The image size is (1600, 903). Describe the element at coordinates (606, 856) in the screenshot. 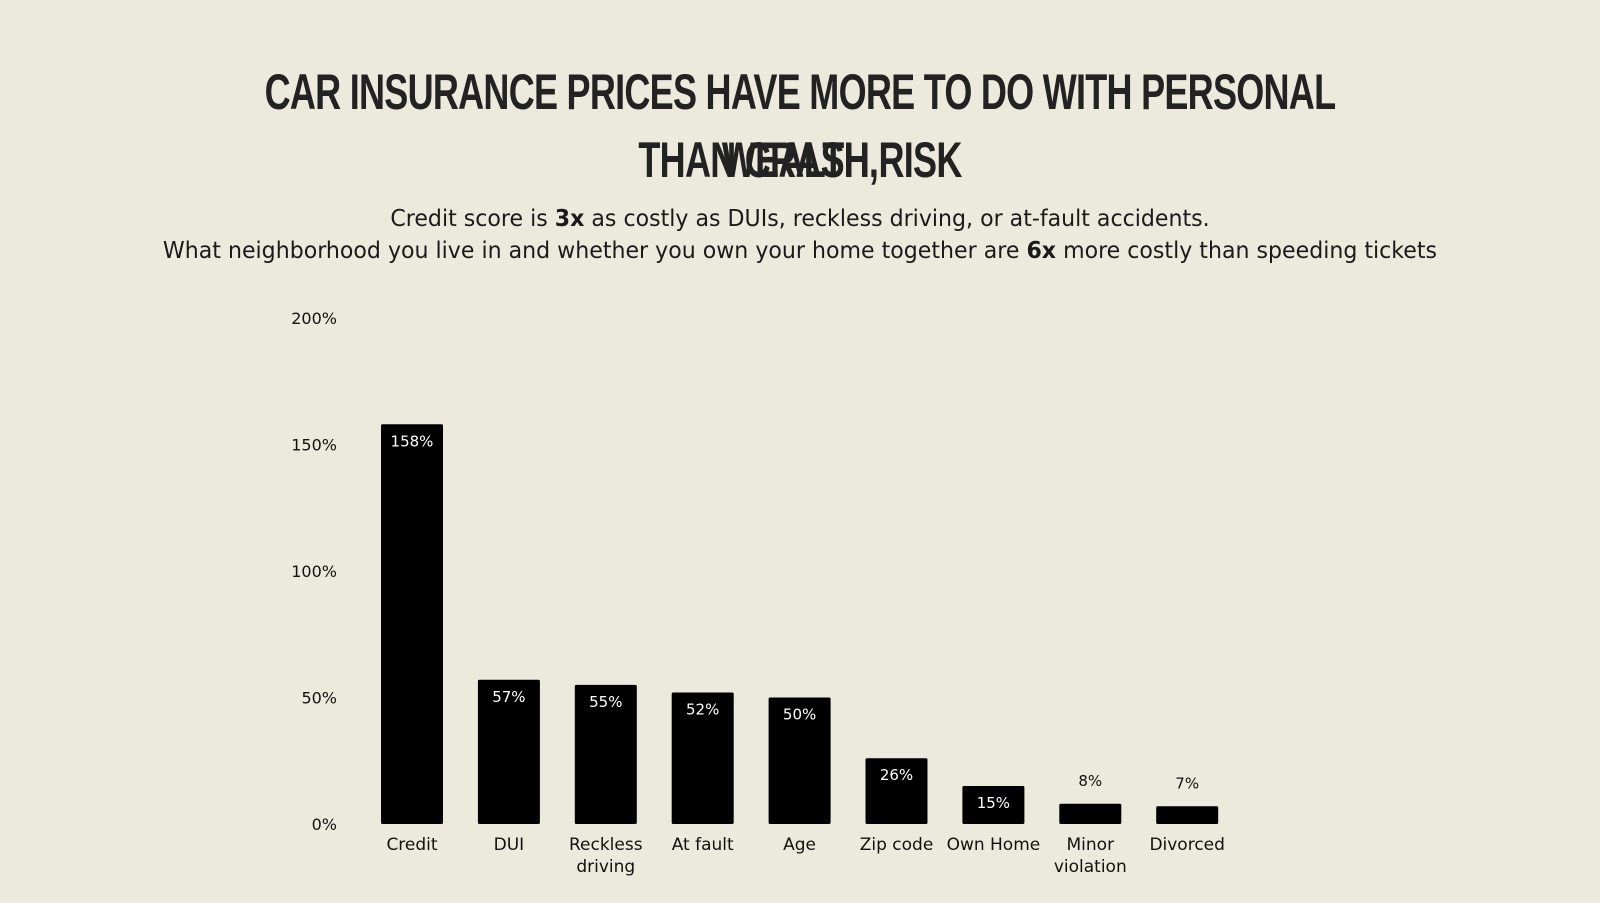

I see `x-tick-label: Reckless driving` at that location.